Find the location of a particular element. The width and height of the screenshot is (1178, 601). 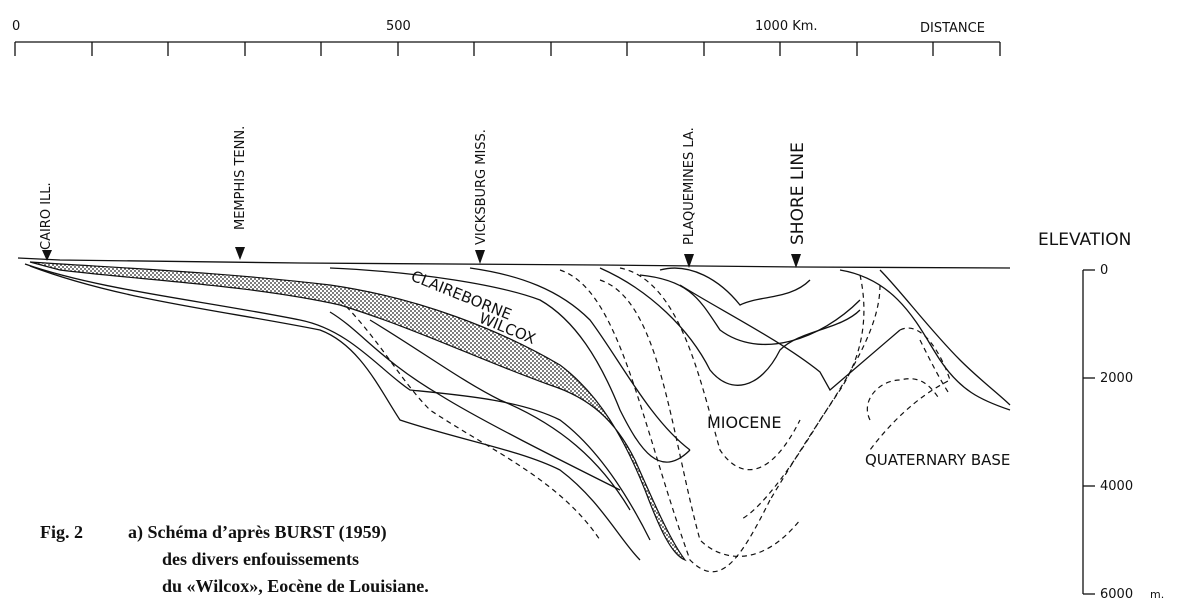

surface is located at coordinates (514, 263).